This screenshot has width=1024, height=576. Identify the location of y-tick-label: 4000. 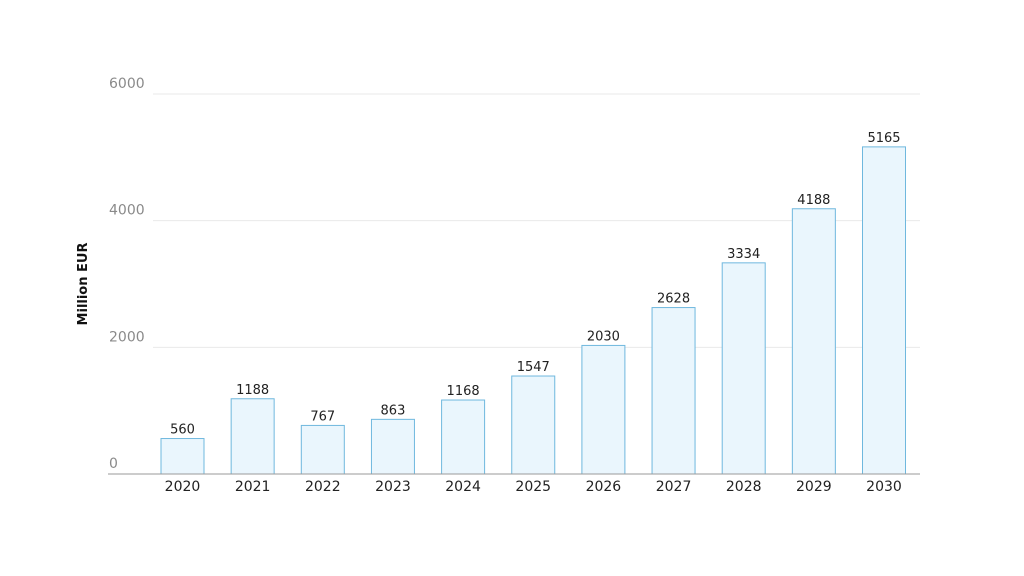
(127, 211).